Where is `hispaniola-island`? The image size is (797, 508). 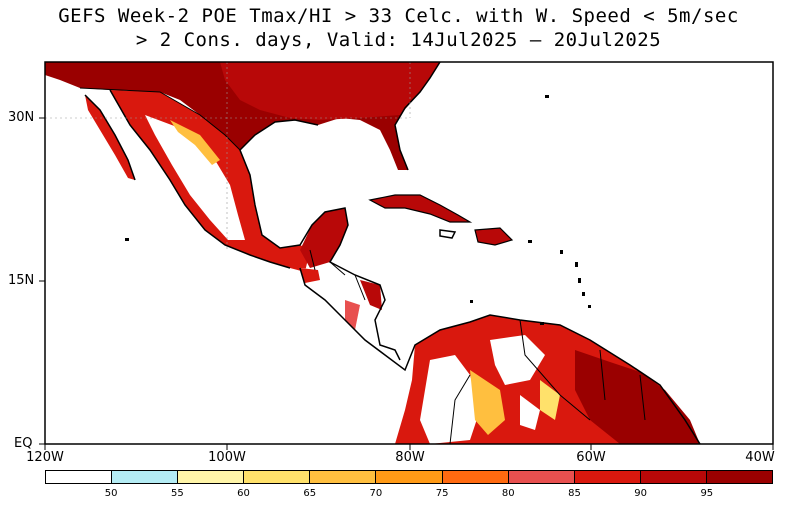
hispaniola-island is located at coordinates (493, 236).